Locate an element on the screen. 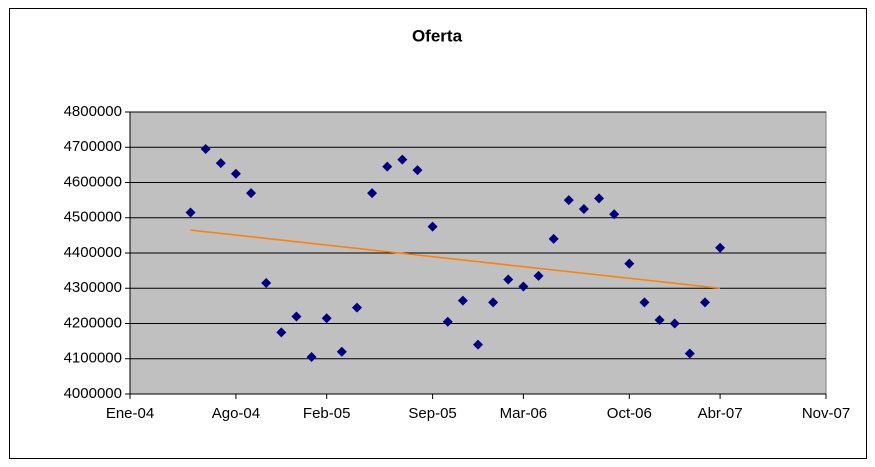  x-tick-label: Feb-05 is located at coordinates (327, 413).